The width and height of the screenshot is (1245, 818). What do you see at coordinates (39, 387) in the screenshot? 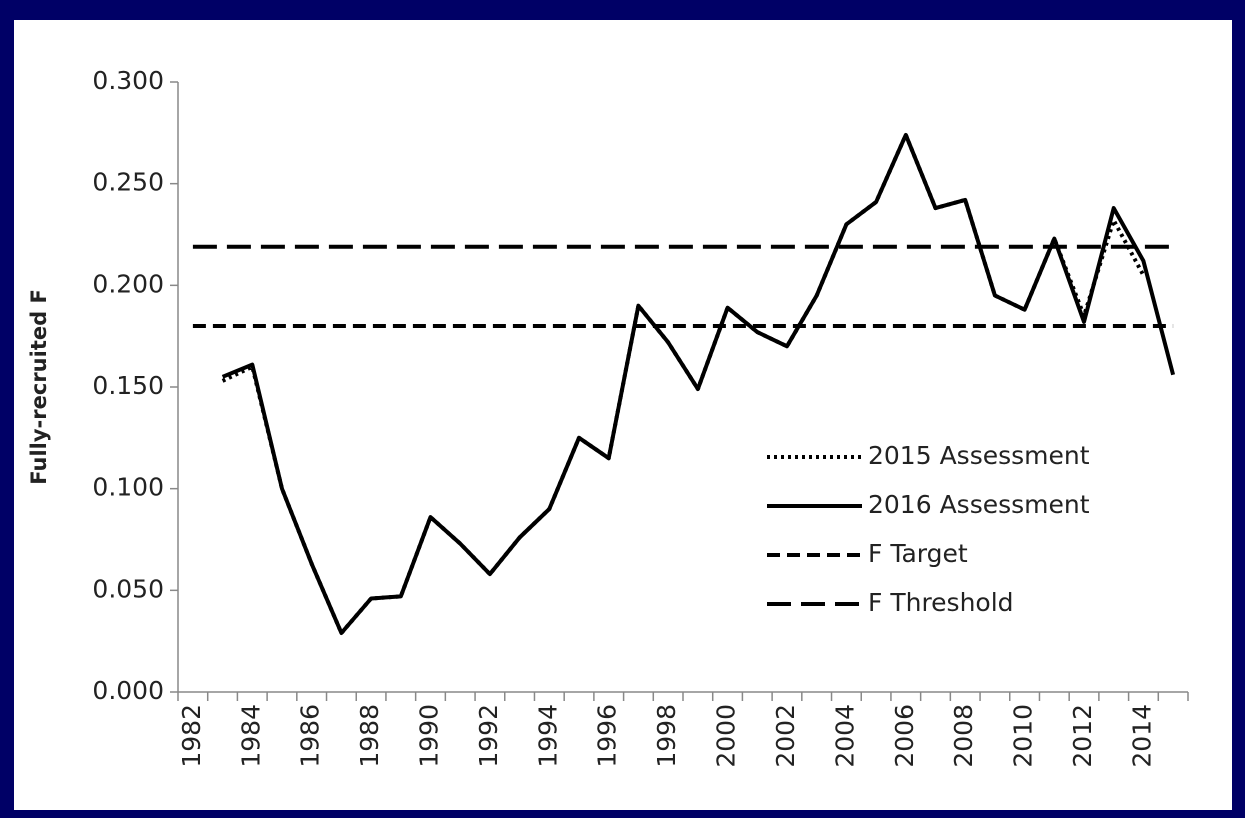
I see `y-axis-label: Fully-recruited F` at bounding box center [39, 387].